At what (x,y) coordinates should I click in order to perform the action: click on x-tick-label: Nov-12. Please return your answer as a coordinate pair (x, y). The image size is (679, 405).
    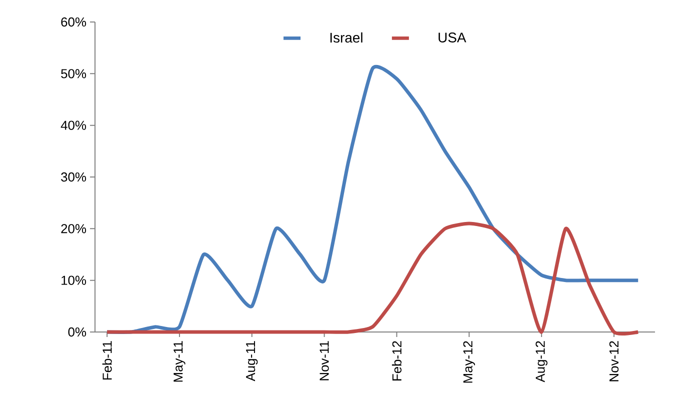
    Looking at the image, I should click on (614, 361).